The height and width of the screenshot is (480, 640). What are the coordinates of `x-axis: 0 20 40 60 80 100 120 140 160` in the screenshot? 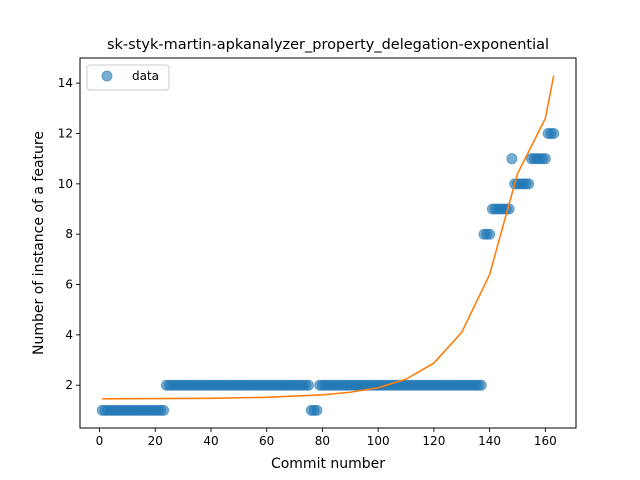 It's located at (326, 438).